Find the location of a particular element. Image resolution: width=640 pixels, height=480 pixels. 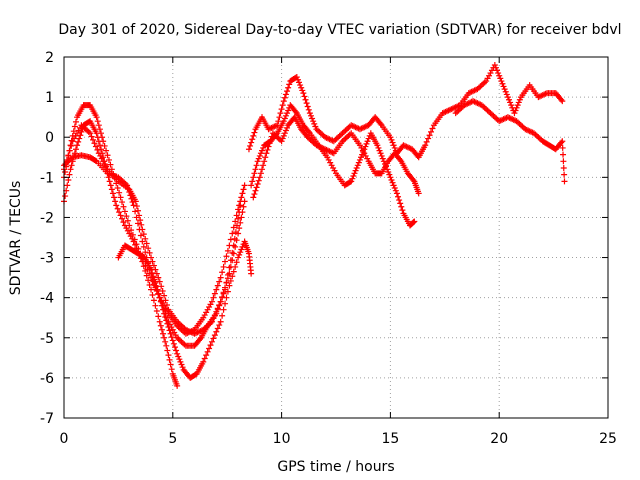

series-track-f is located at coordinates (405, 111).